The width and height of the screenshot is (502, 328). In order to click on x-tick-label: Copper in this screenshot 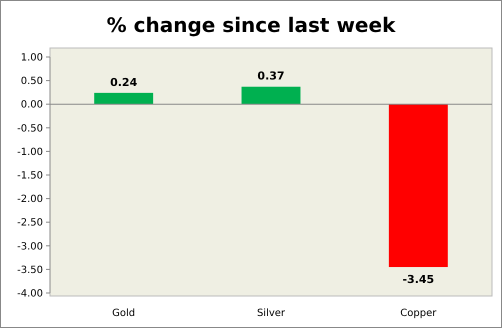, I will do `click(419, 313)`.